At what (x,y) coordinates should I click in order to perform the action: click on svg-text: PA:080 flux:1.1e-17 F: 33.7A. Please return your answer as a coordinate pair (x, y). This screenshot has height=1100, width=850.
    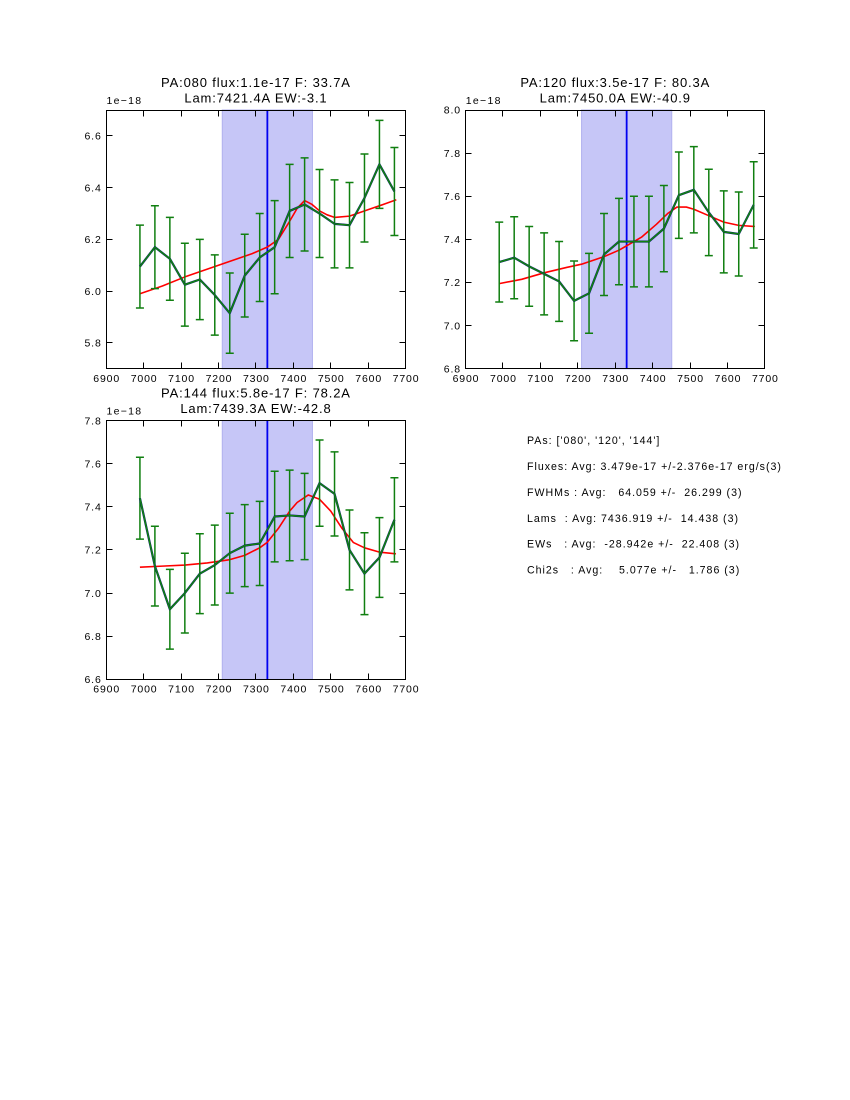
    Looking at the image, I should click on (256, 82).